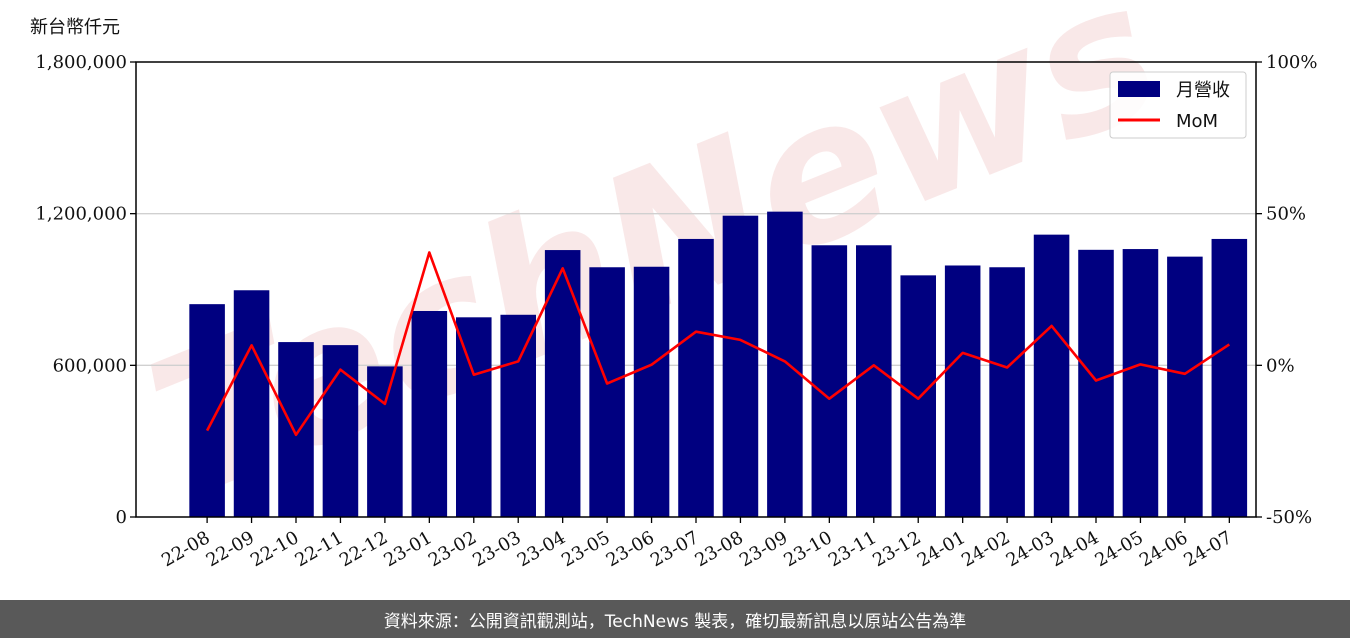 The image size is (1350, 638). I want to click on x-tick-label: 23-05, so click(585, 549).